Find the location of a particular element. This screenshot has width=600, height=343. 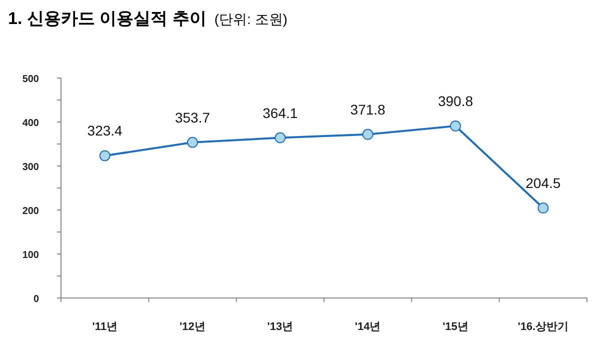

chart-subtitle: (단위: 조원) is located at coordinates (251, 19).